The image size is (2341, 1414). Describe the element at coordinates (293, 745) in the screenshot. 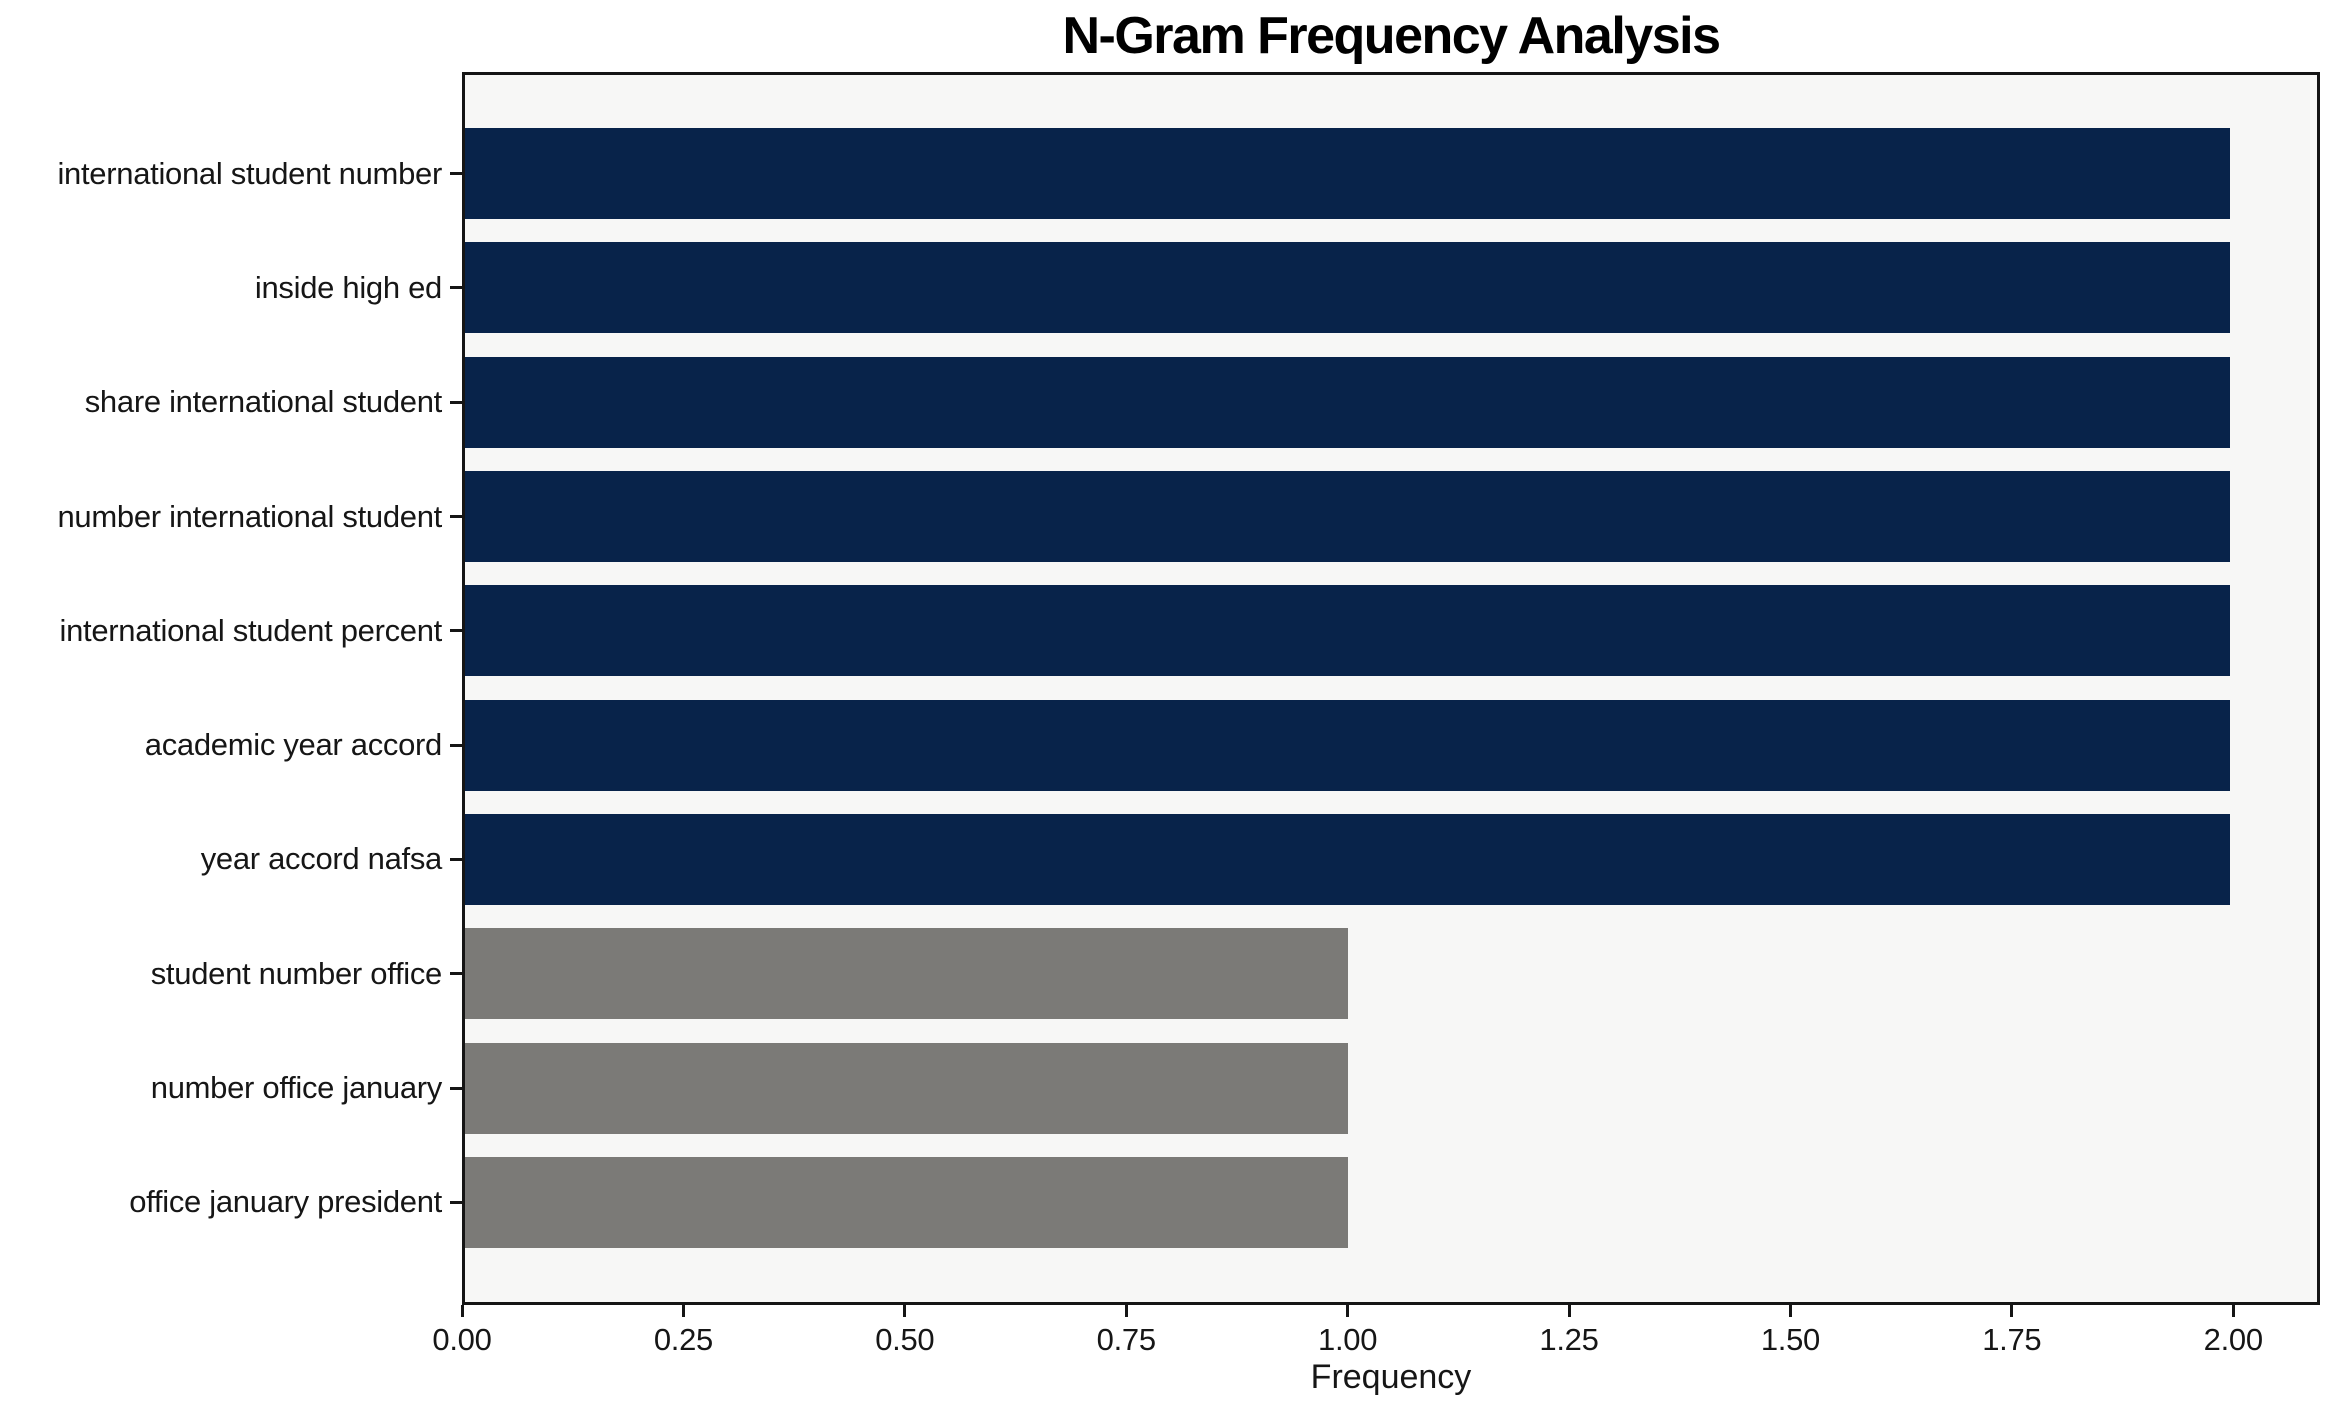

I see `y-tick-label: academic year accord` at that location.